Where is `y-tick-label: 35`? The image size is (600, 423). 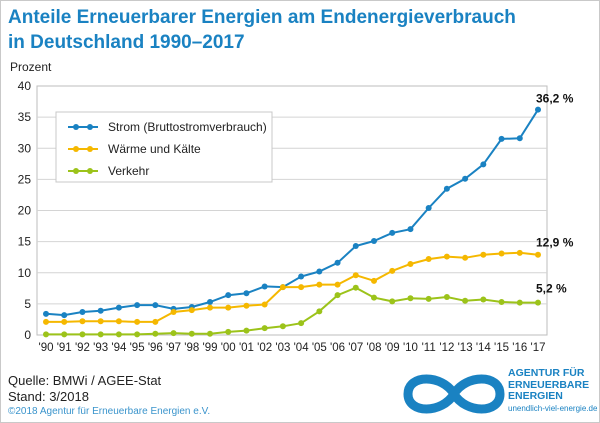 y-tick-label: 35 is located at coordinates (25, 117).